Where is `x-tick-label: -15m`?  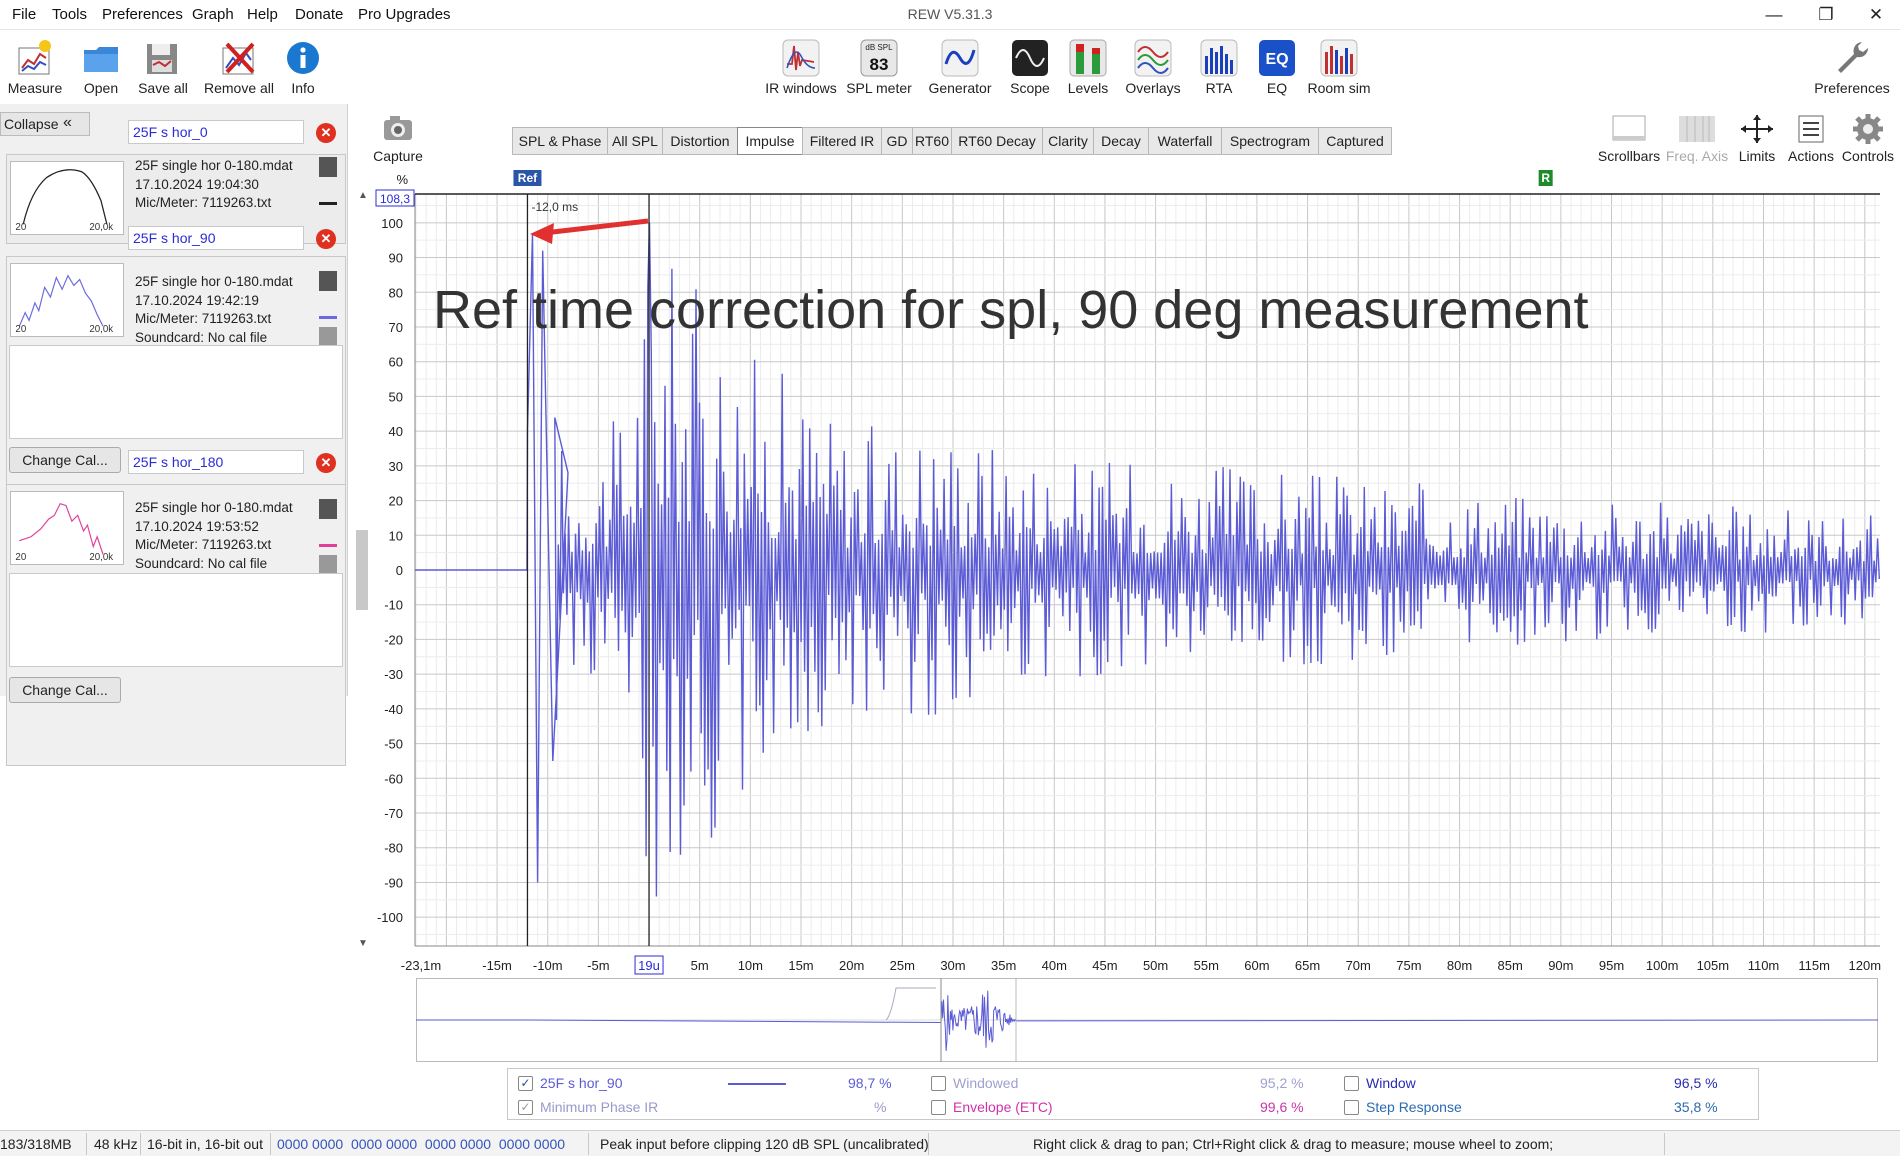 x-tick-label: -15m is located at coordinates (497, 965).